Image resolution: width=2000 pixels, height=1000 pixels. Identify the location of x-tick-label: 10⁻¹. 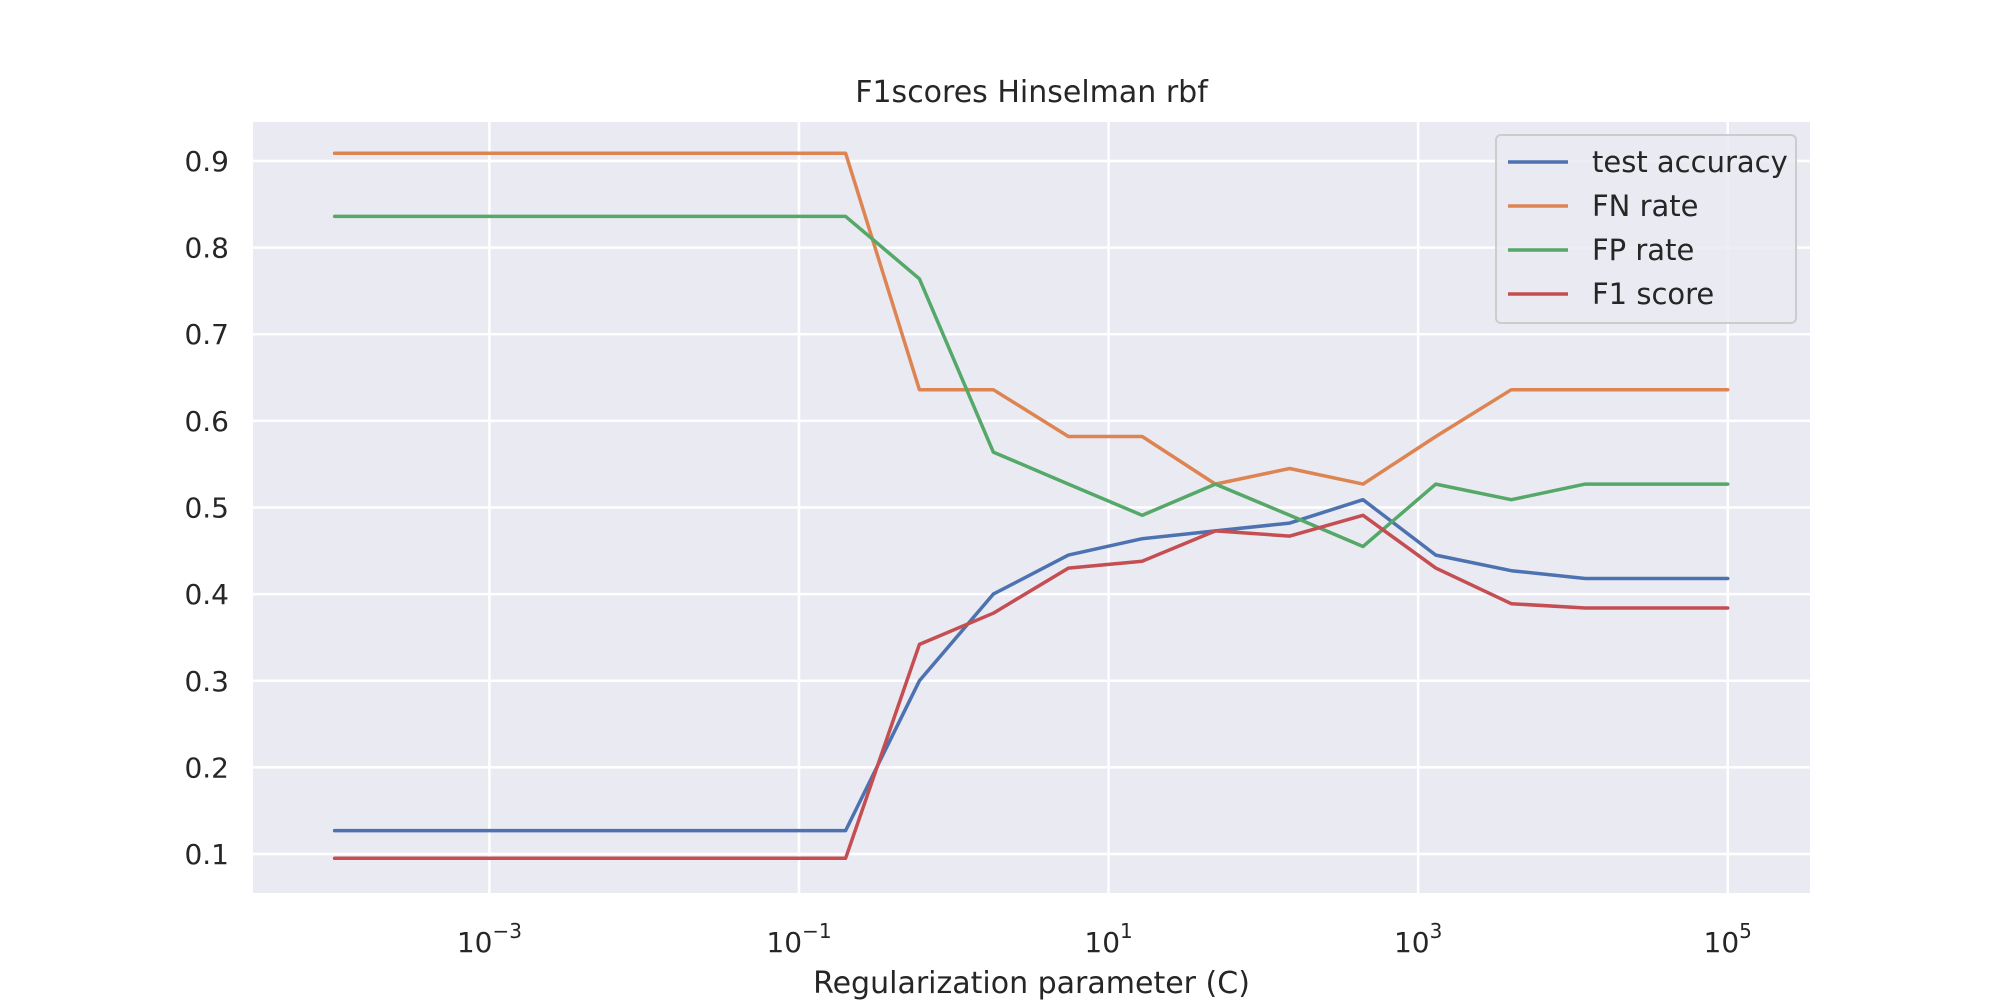
(798, 939).